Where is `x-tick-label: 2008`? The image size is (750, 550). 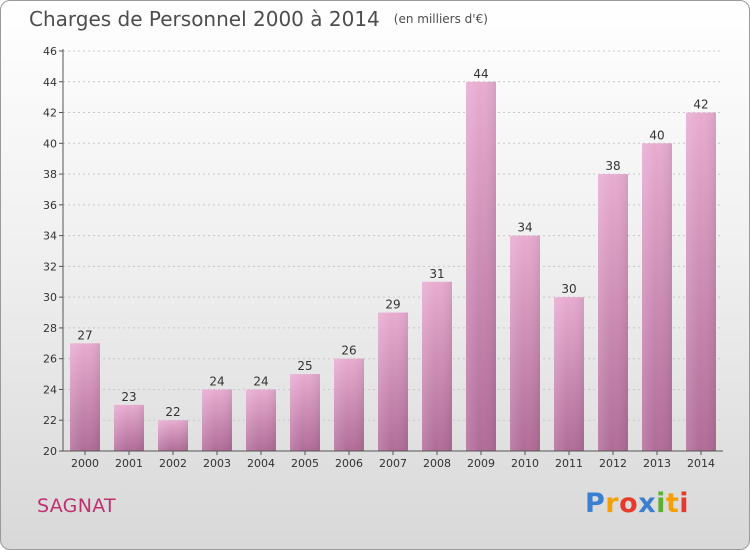
x-tick-label: 2008 is located at coordinates (437, 463).